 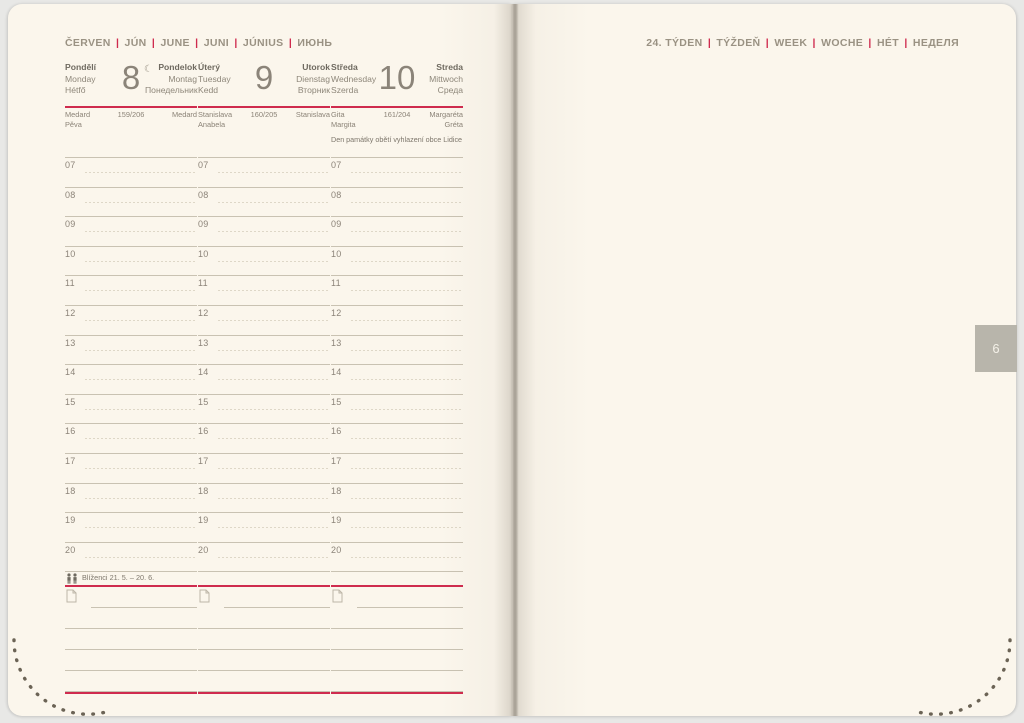 I want to click on zodiac-row, so click(x=397, y=578).